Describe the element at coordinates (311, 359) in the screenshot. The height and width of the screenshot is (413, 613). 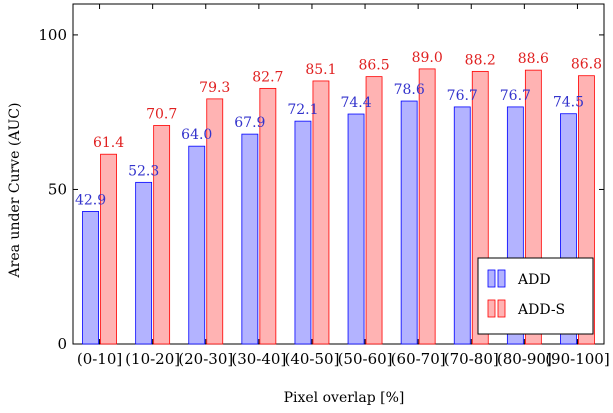
I see `x-tick-label: (40-50]` at that location.